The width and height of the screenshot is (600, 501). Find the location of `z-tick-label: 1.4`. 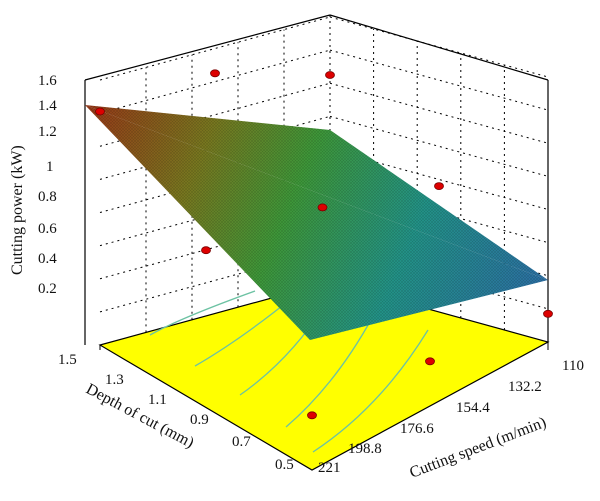

z-tick-label: 1.4 is located at coordinates (47, 106).